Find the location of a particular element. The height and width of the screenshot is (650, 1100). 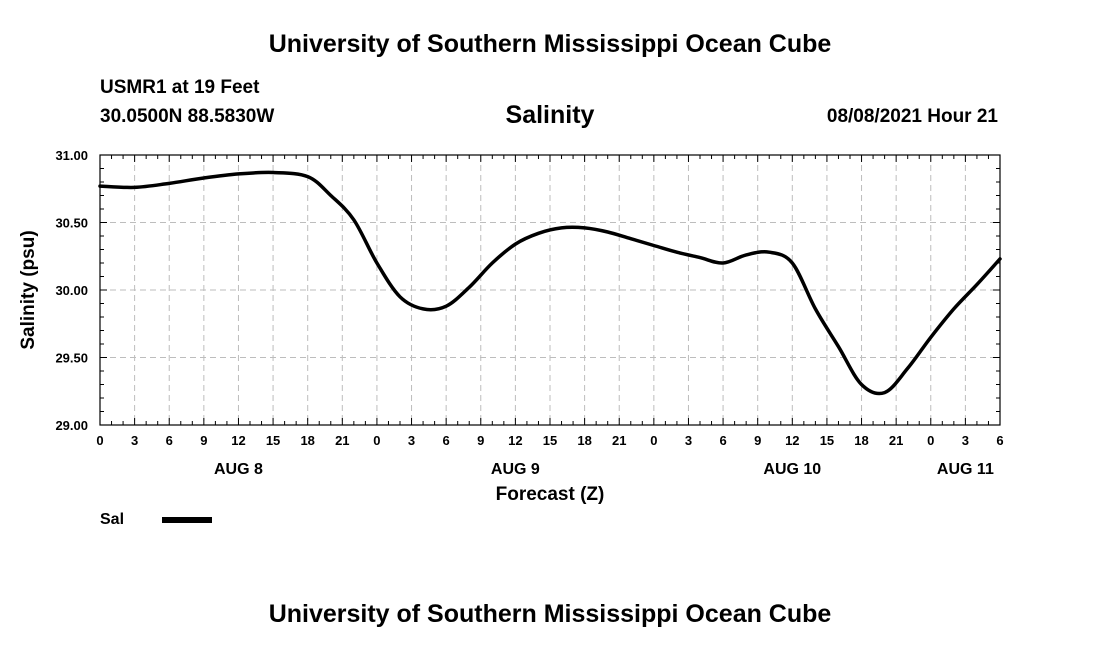

coordinates-label: 30.0500N 88.5830W is located at coordinates (187, 116).